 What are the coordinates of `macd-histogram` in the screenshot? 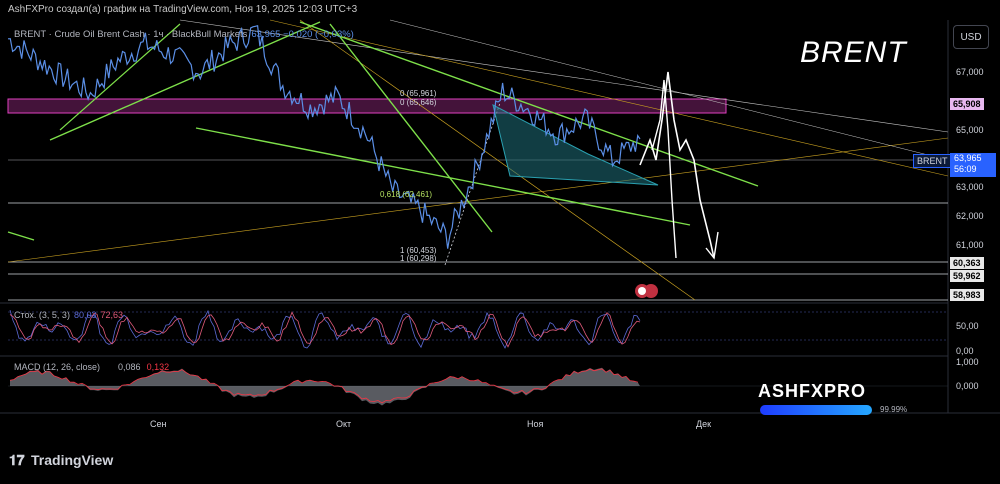 It's located at (325, 386).